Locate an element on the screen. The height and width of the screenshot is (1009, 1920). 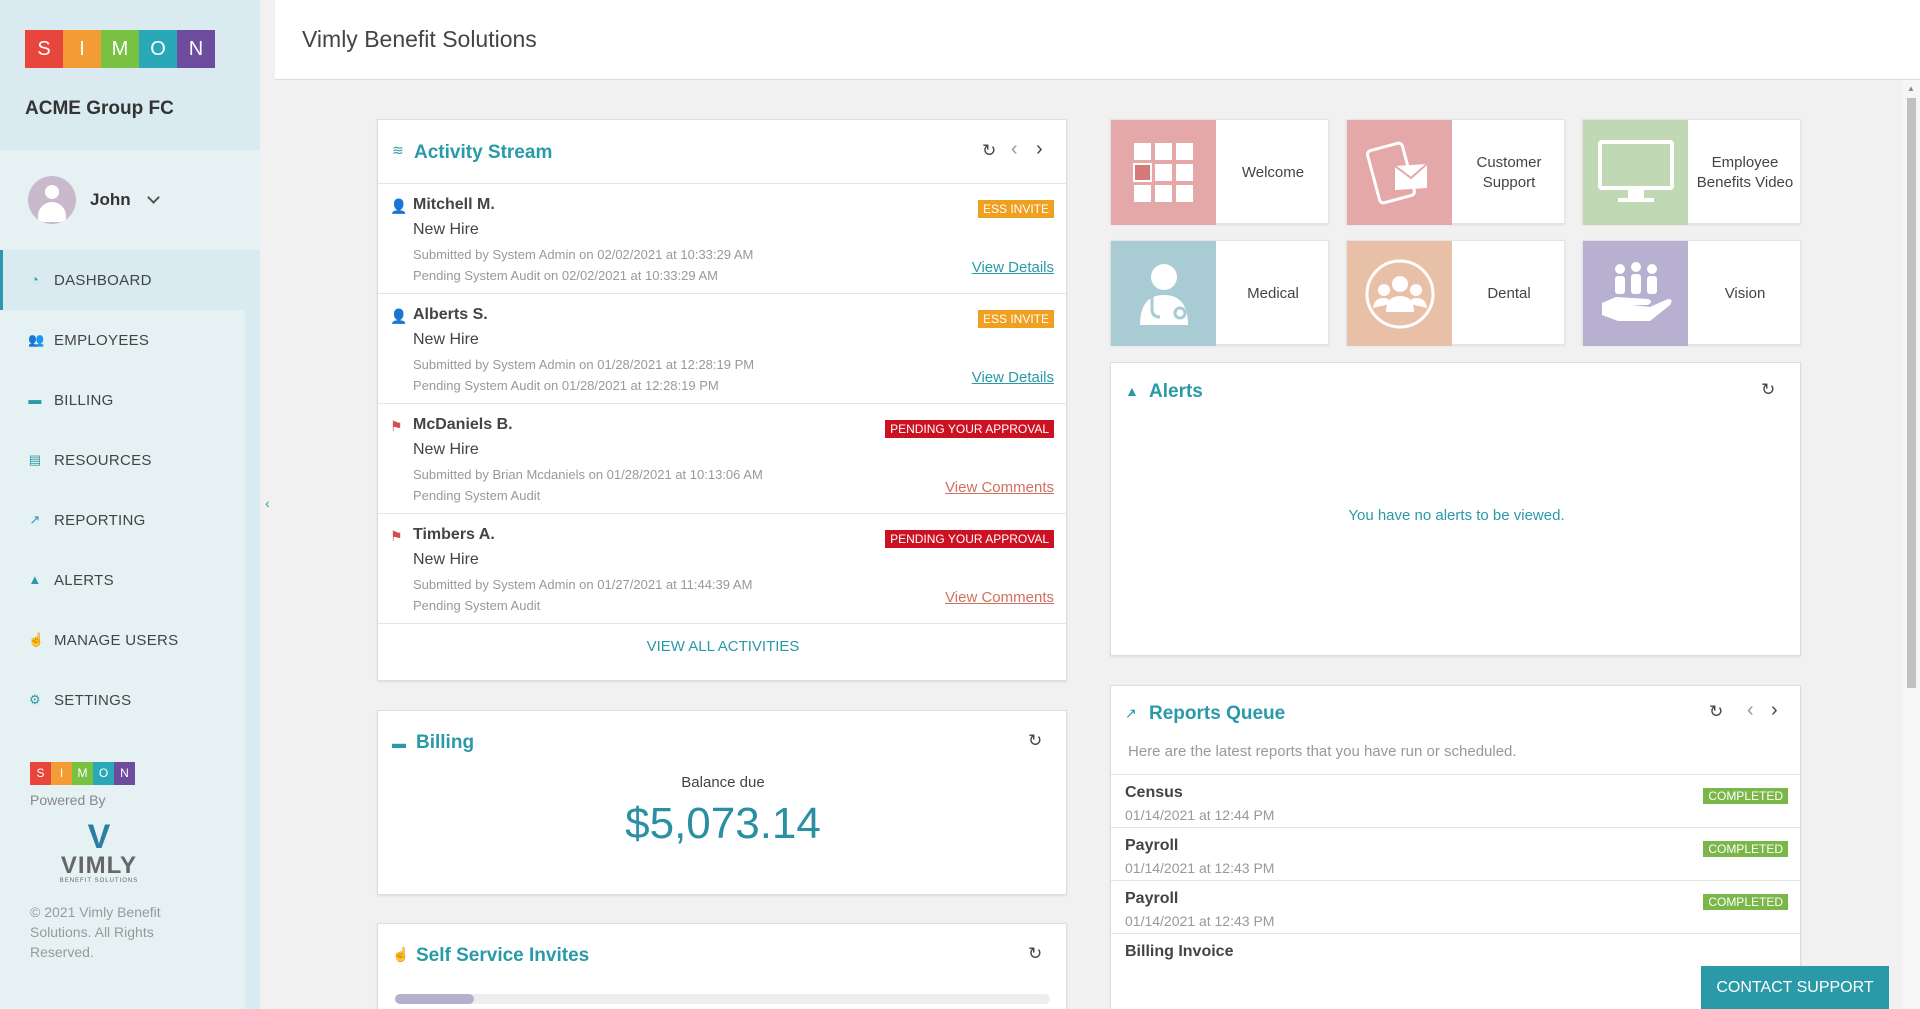
tile-customer-support: Customer Support is located at coordinates (1455, 172).